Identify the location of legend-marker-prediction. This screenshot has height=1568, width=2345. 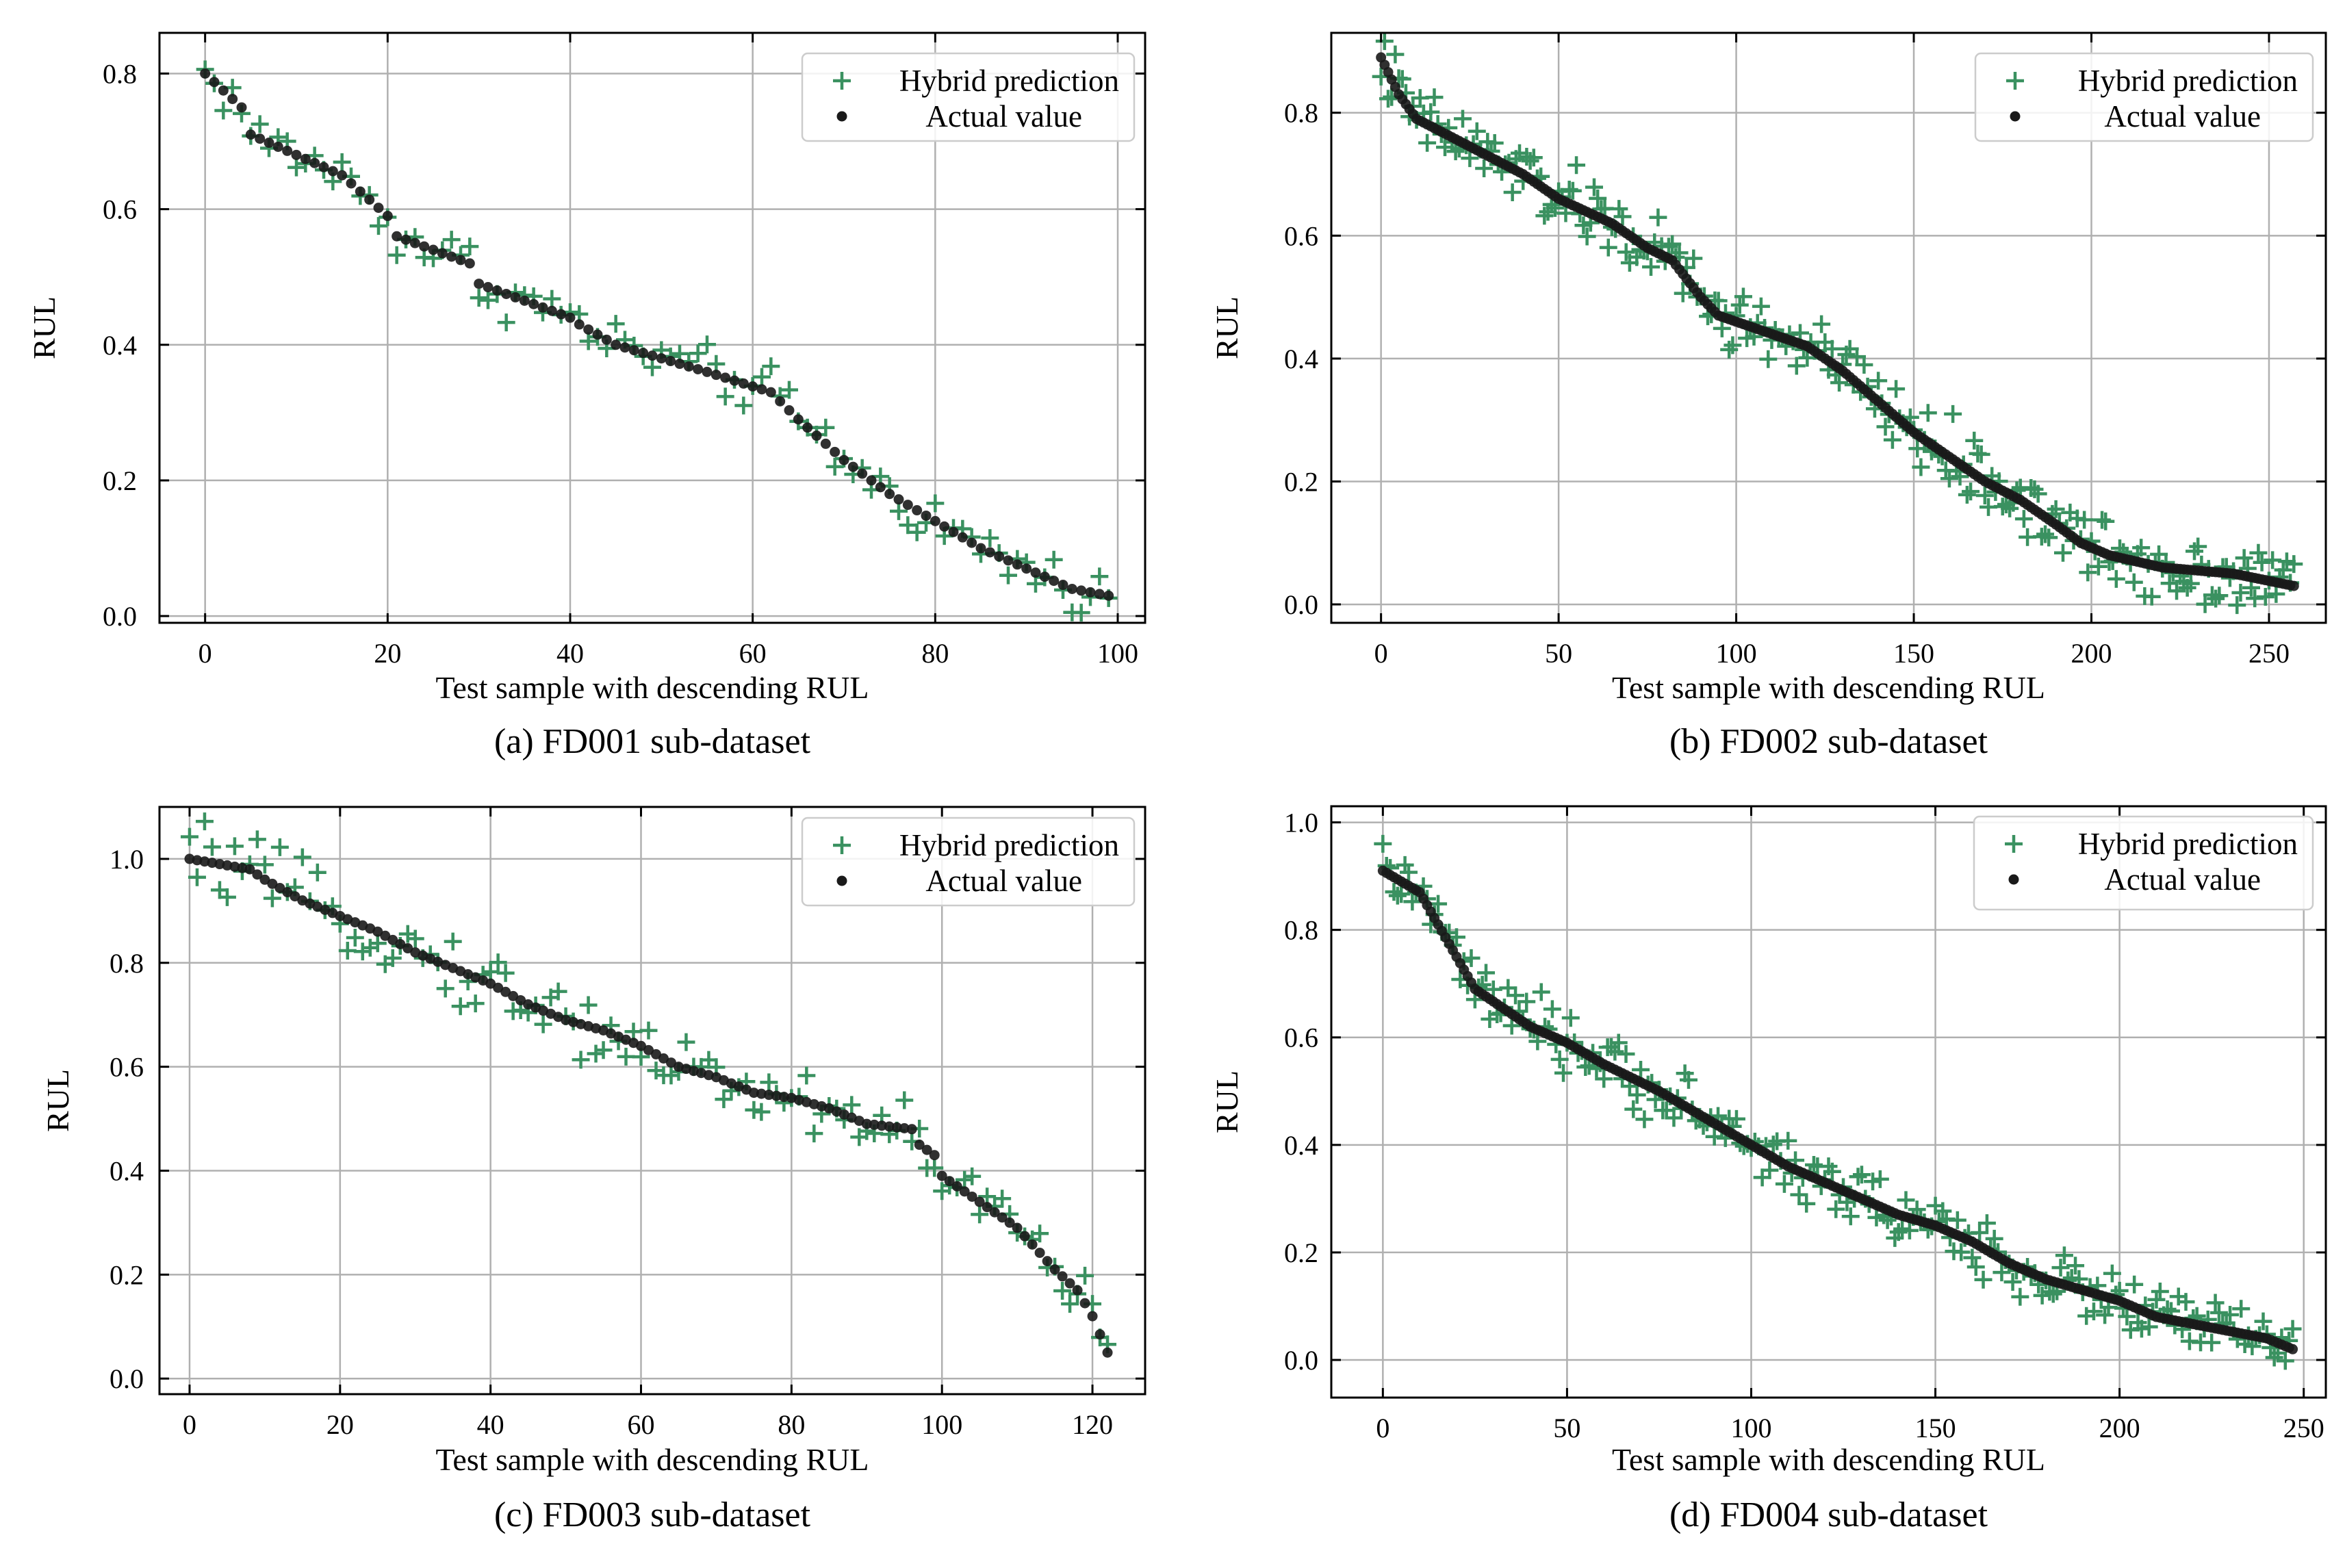
(2015, 81).